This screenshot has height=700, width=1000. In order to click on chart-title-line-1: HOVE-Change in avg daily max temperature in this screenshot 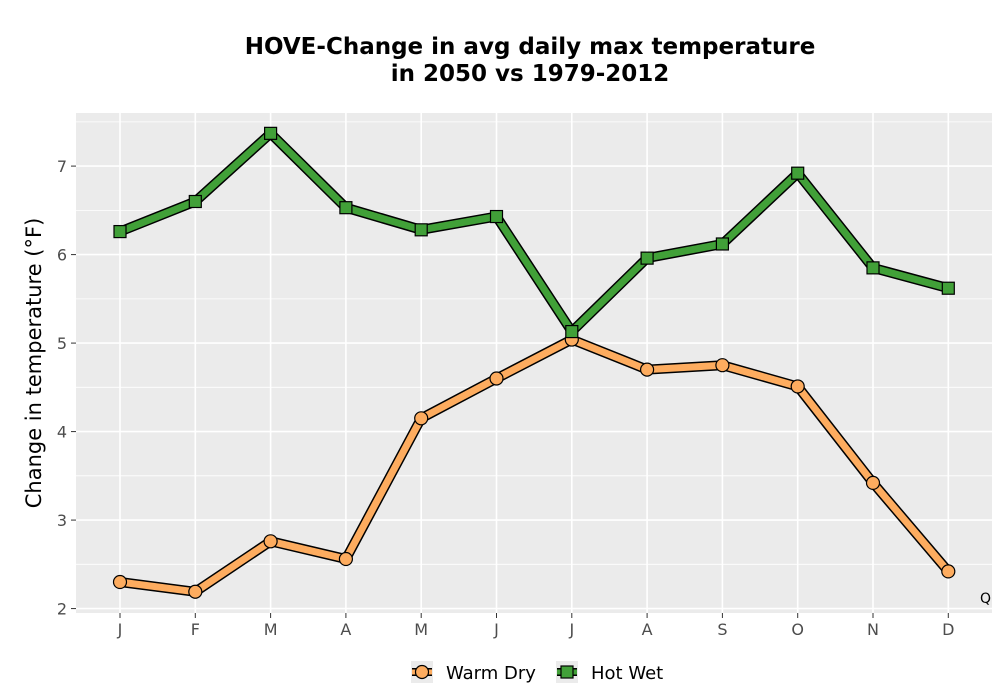, I will do `click(530, 47)`.